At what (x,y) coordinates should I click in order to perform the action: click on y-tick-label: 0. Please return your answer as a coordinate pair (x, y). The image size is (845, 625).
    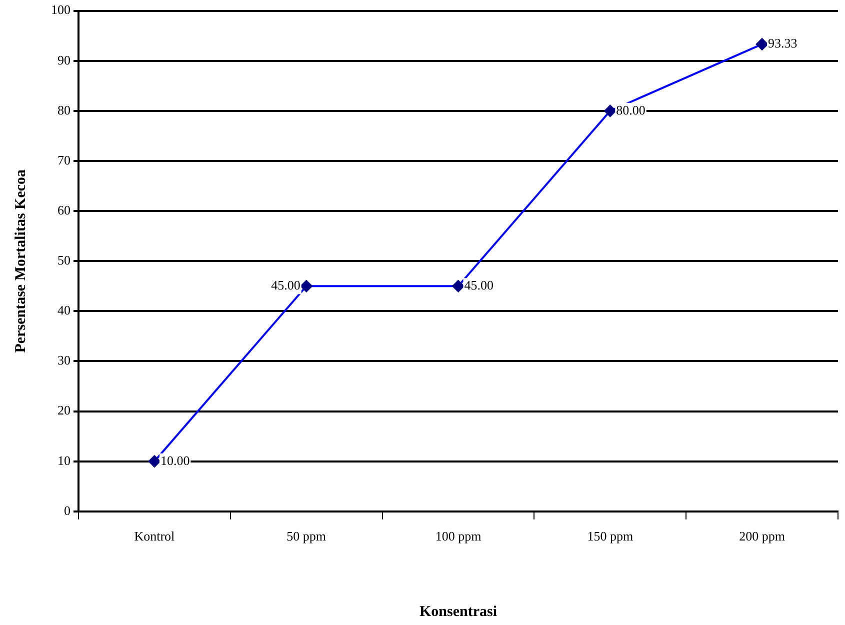
    Looking at the image, I should click on (67, 510).